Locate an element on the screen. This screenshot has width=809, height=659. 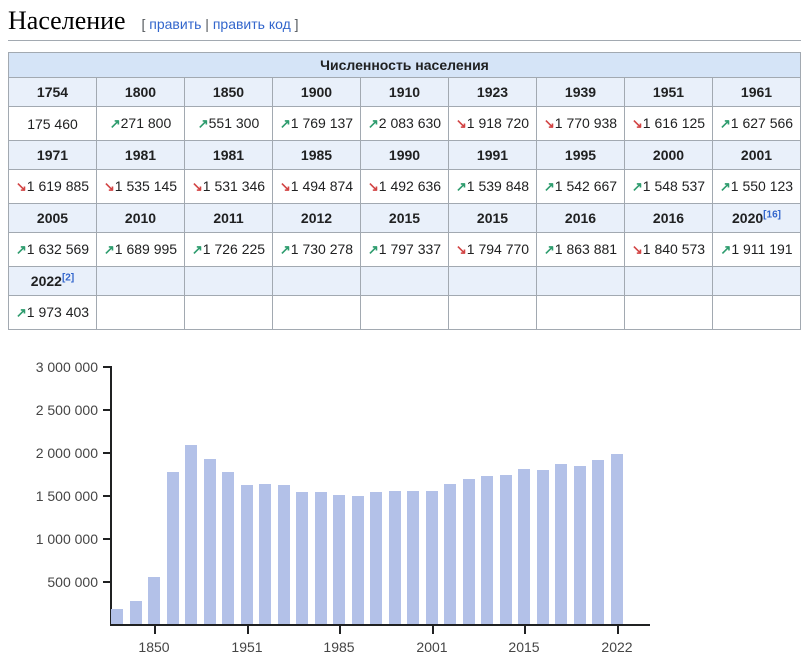
year-cell: 2020[16] is located at coordinates (756, 218).